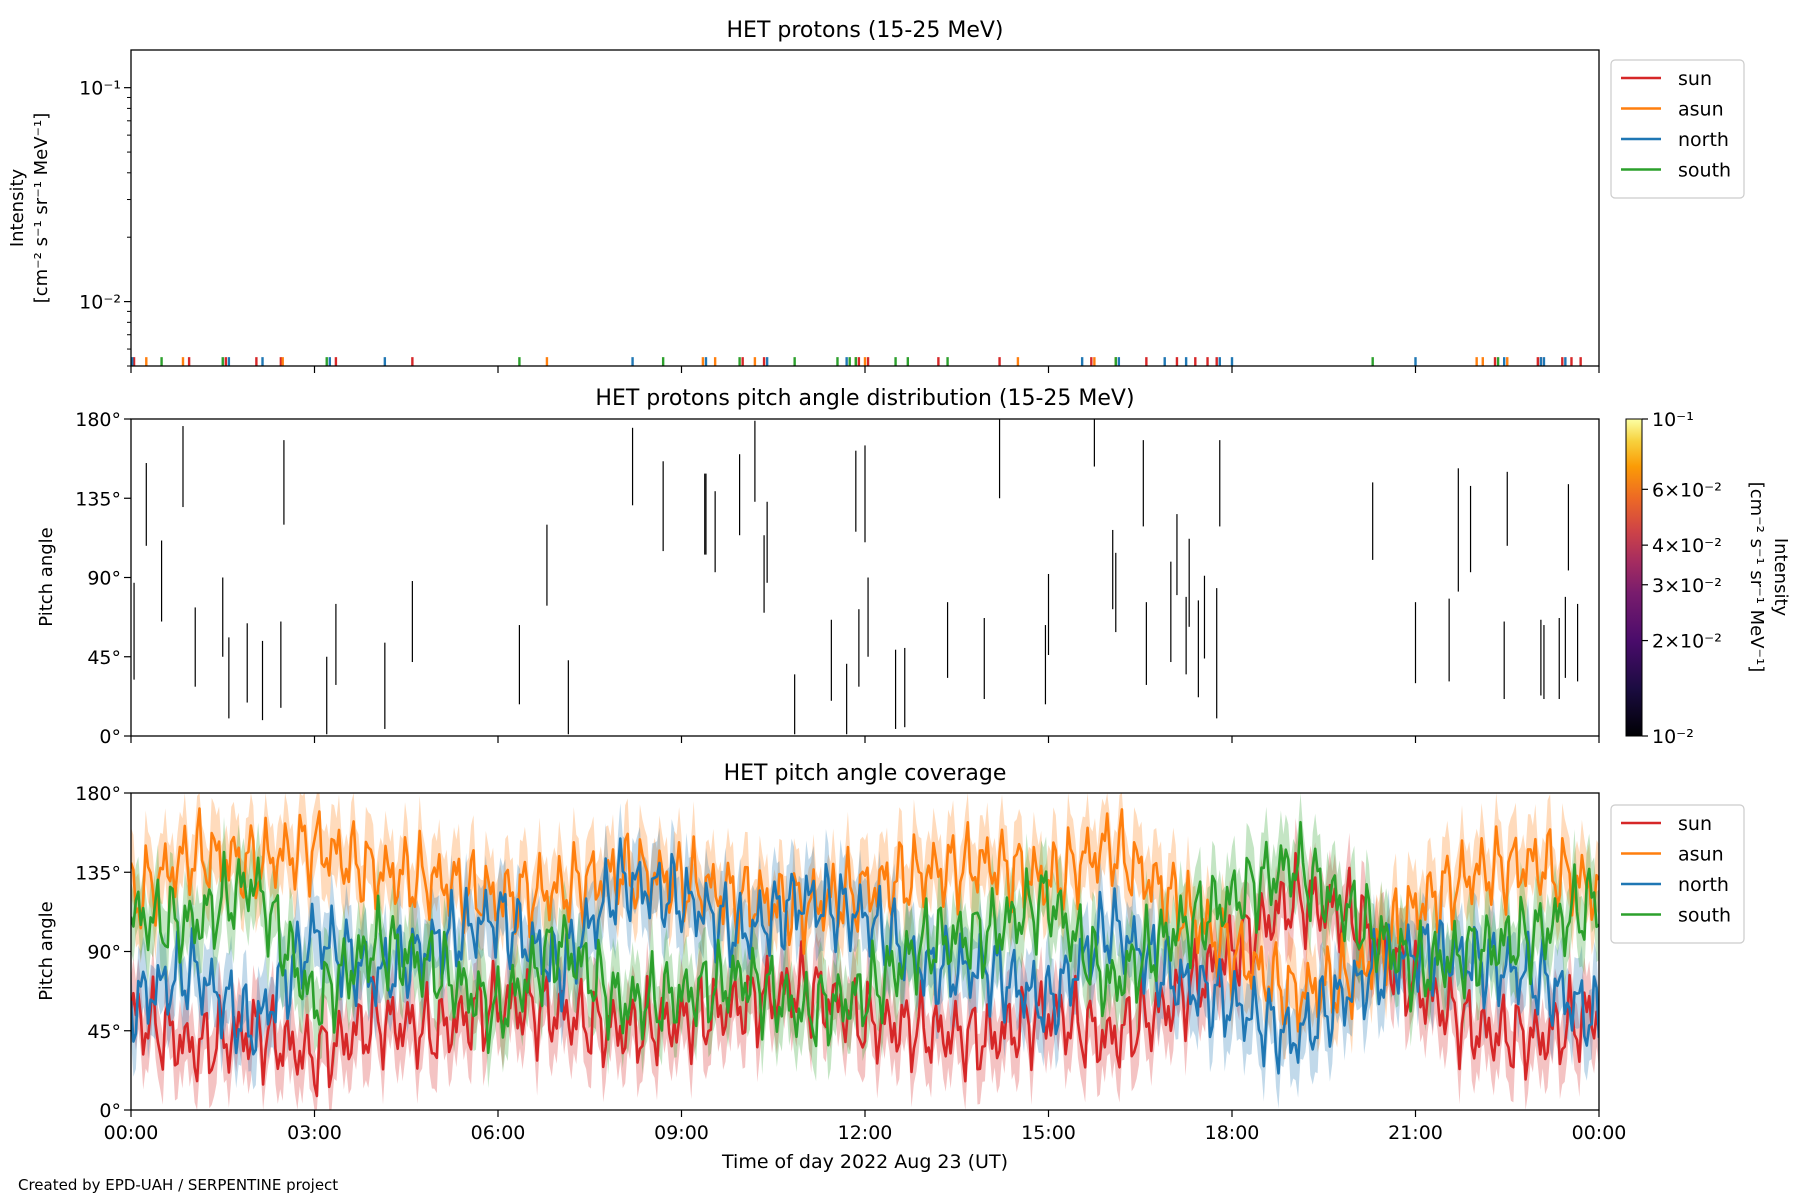 The width and height of the screenshot is (1800, 1200). I want to click on coverage-ylabel: Pitch angle, so click(46, 950).